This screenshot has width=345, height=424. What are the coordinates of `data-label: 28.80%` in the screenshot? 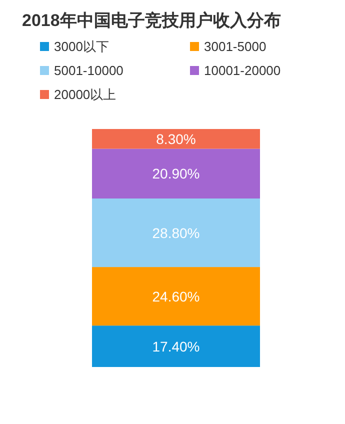 It's located at (176, 232).